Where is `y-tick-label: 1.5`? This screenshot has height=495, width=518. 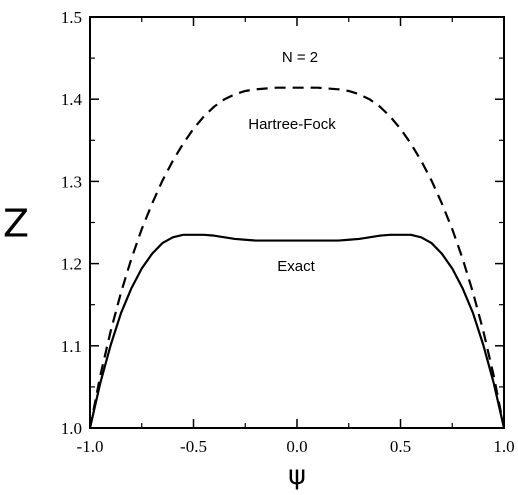 y-tick-label: 1.5 is located at coordinates (71, 17).